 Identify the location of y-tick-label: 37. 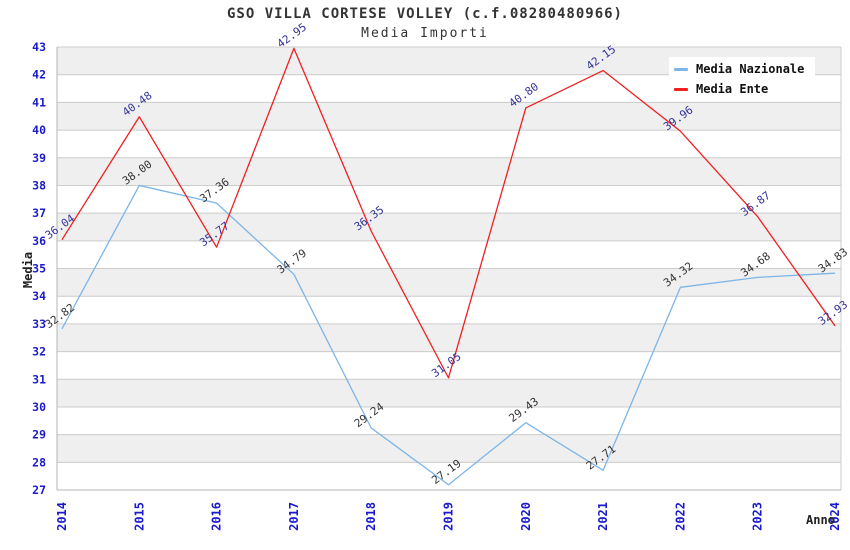
(39, 213).